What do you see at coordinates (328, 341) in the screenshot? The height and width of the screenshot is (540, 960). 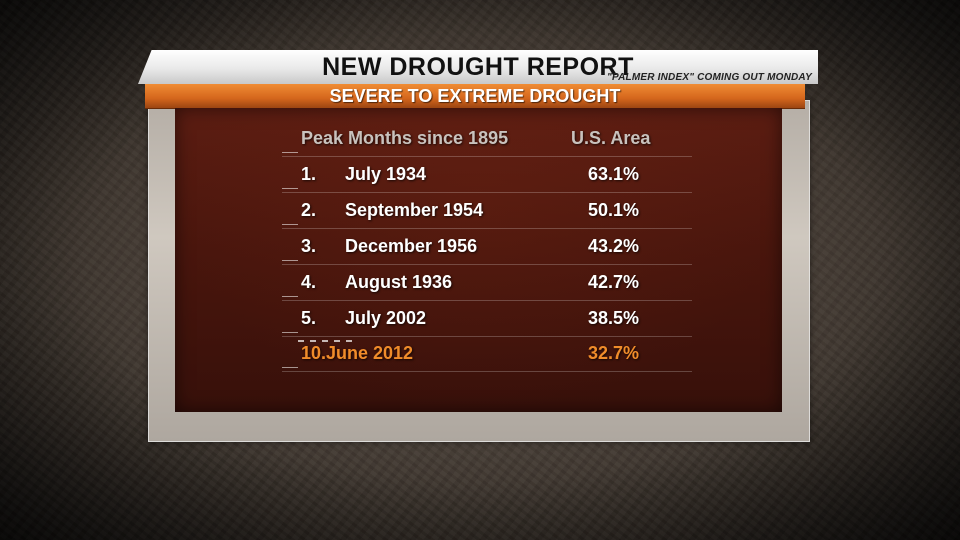 I see `ellipsis-dashes` at bounding box center [328, 341].